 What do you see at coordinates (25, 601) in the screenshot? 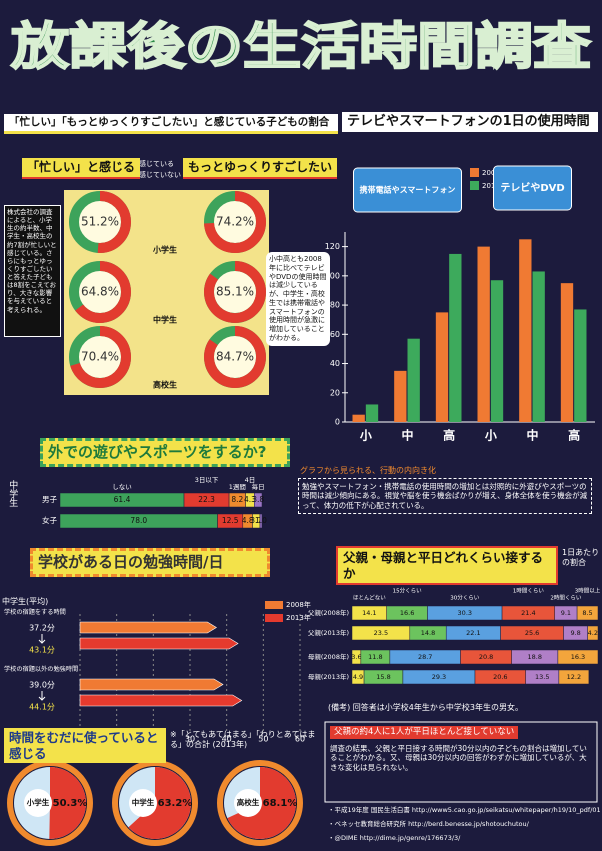
I see `subtitle: 中学生(平均)` at bounding box center [25, 601].